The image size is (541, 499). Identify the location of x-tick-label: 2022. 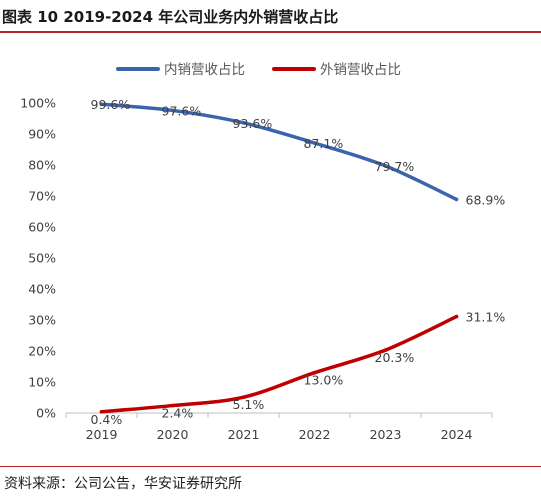
(315, 434).